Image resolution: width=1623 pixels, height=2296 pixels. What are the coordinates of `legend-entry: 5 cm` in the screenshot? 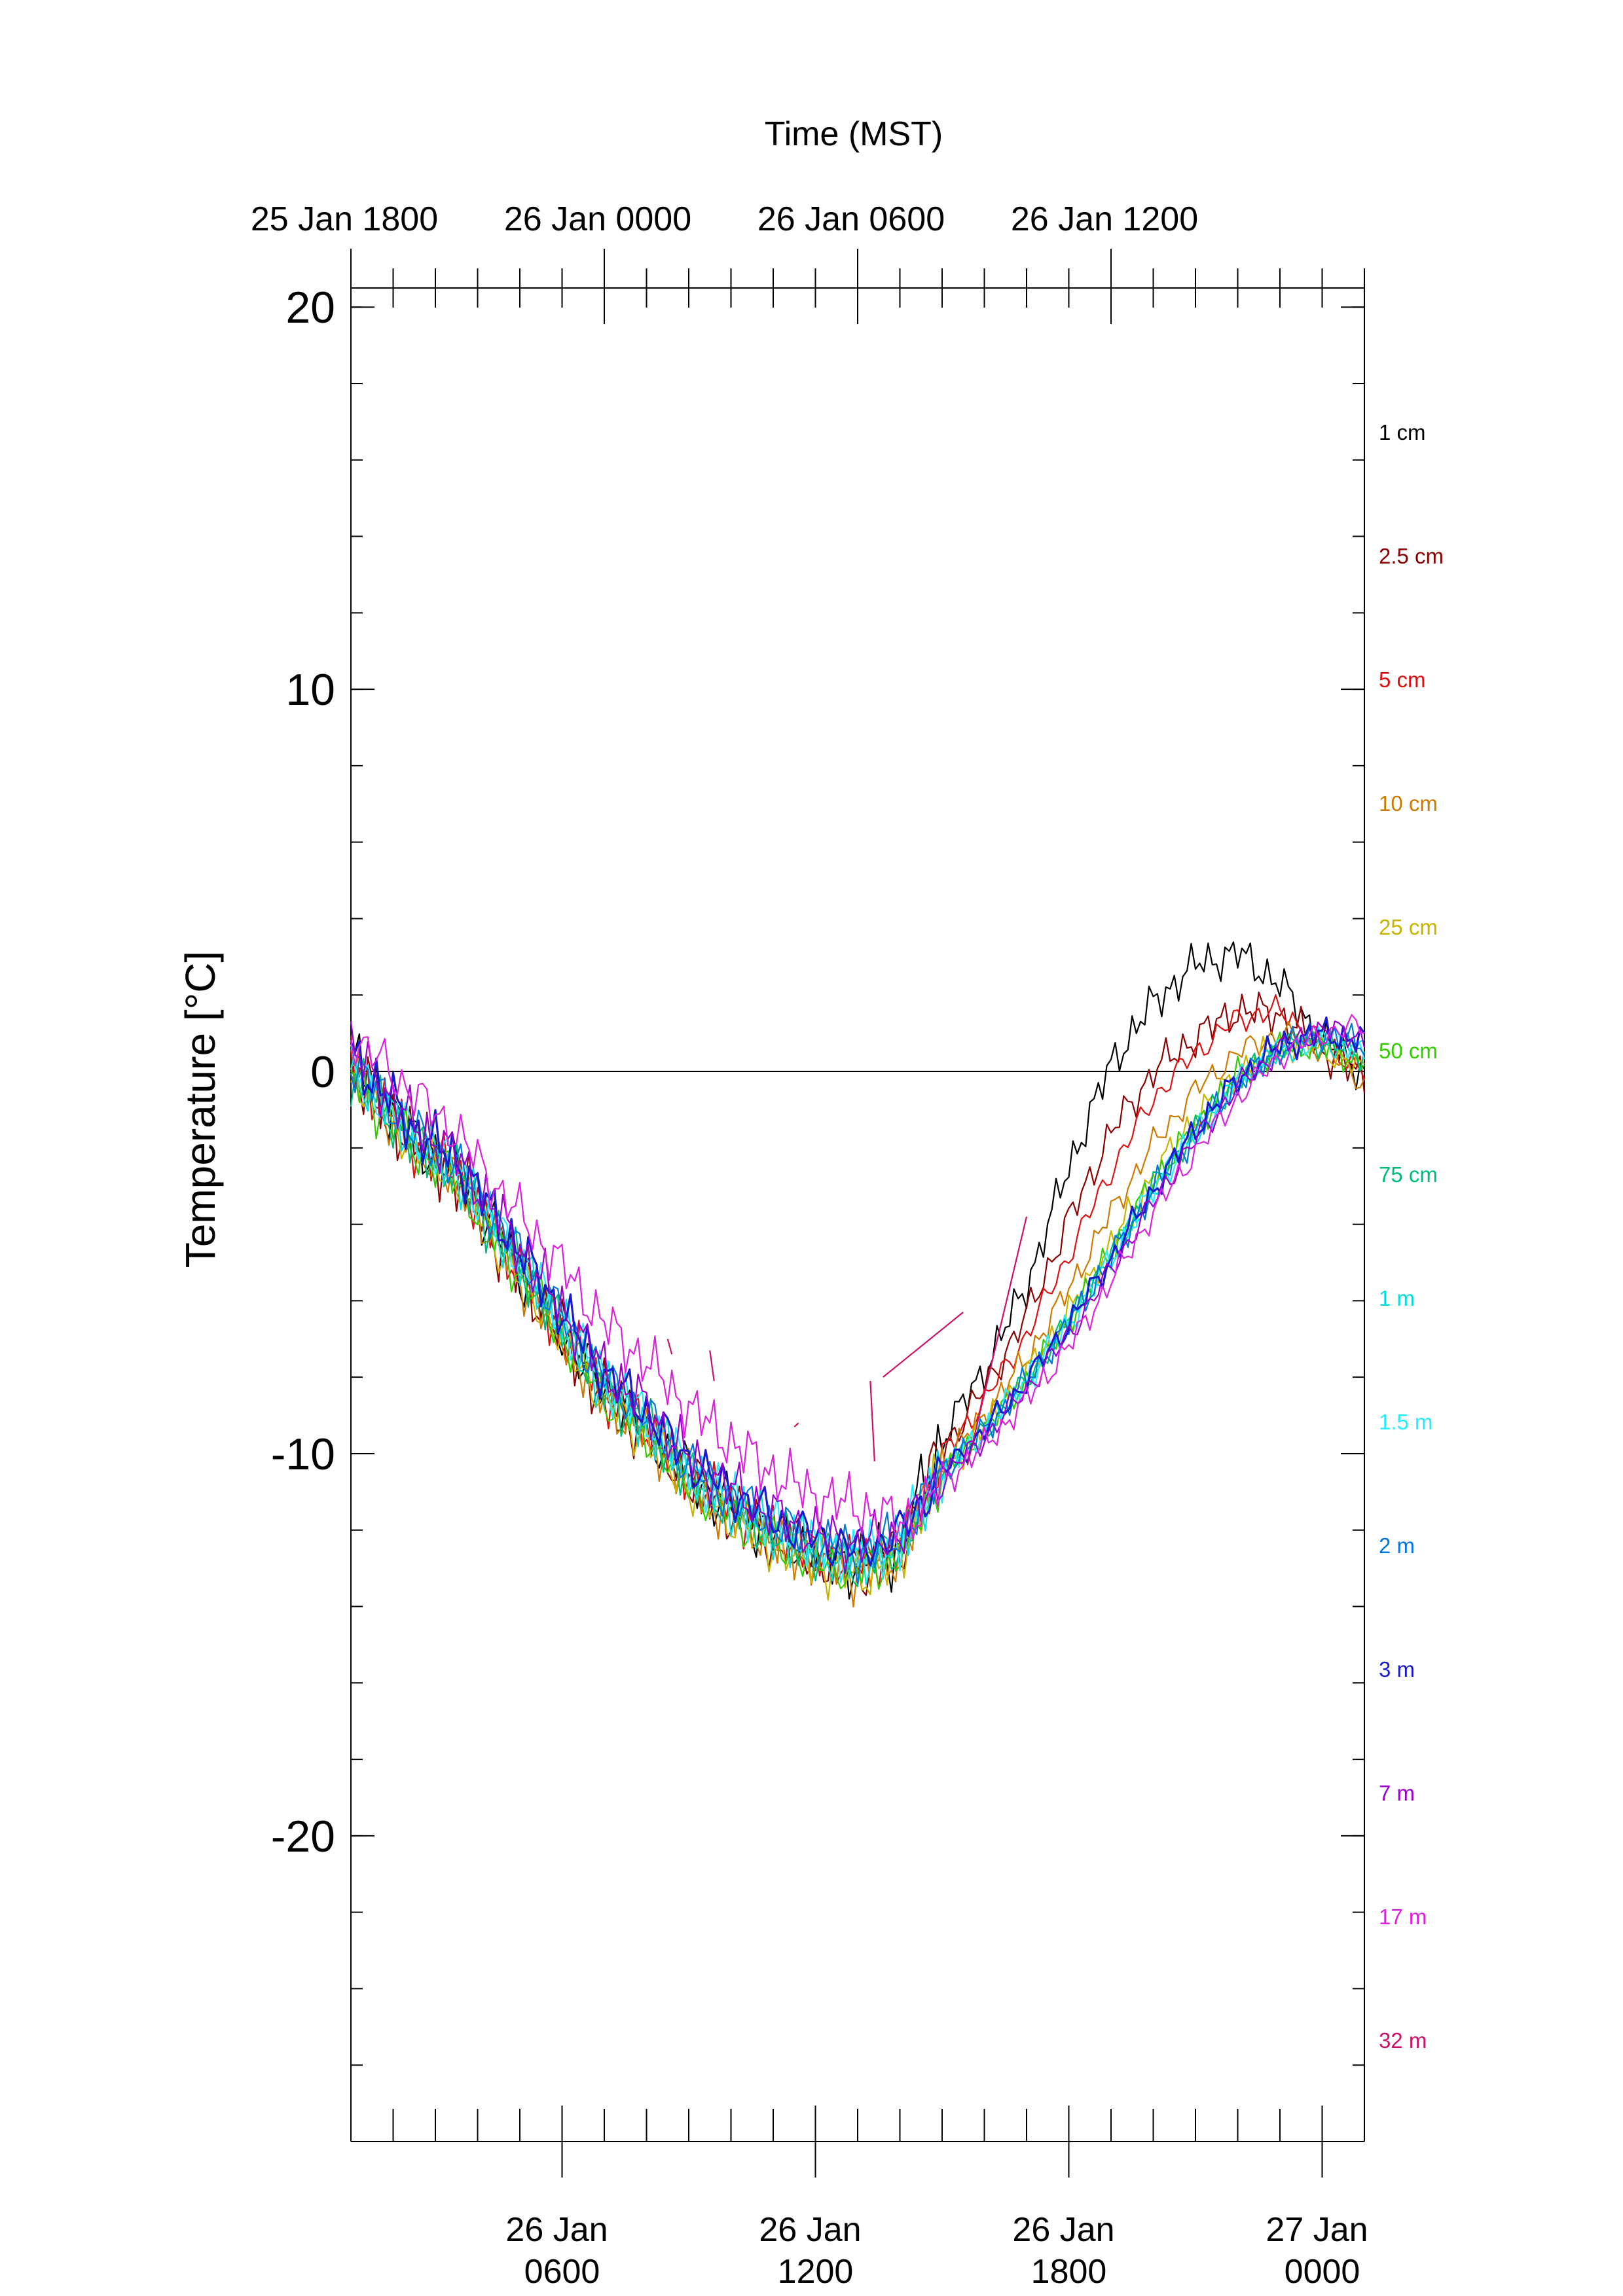 It's located at (1402, 680).